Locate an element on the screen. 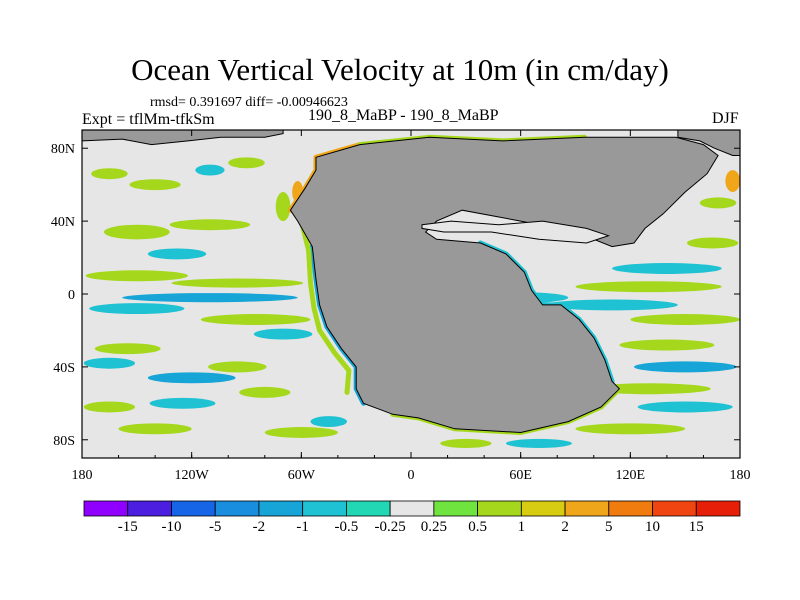 This screenshot has height=600, width=800. colorbar-label: -15 is located at coordinates (128, 527).